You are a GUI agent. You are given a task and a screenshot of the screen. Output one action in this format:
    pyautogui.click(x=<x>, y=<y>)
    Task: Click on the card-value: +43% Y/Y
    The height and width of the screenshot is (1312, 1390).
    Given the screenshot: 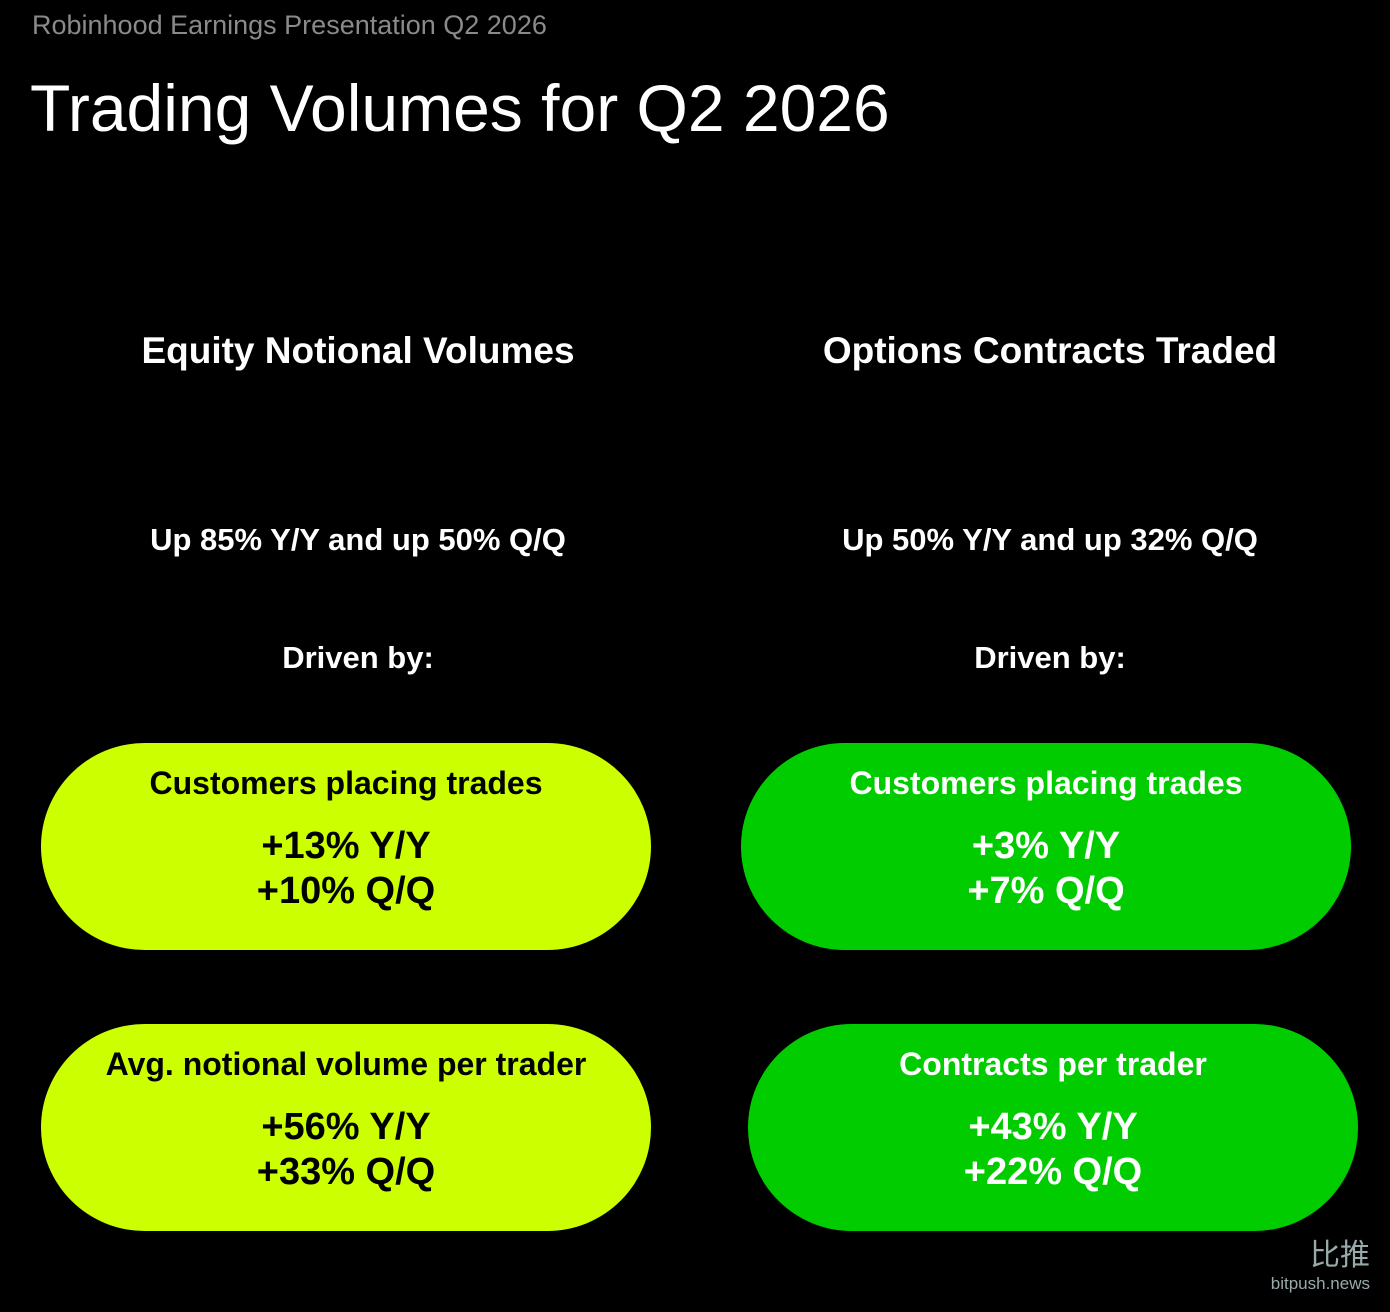 What is the action you would take?
    pyautogui.click(x=1053, y=1127)
    